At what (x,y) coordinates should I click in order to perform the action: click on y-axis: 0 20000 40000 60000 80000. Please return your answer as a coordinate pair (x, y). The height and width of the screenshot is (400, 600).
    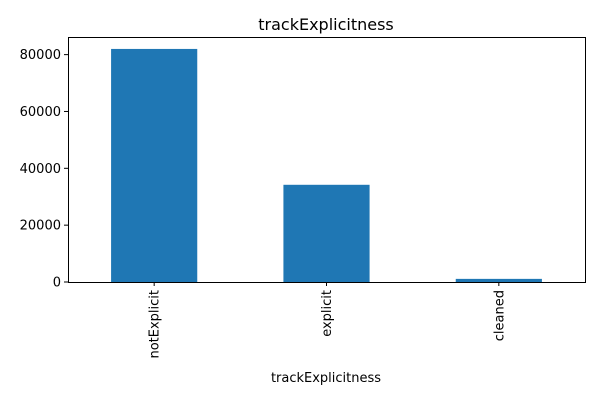
    Looking at the image, I should click on (44, 169).